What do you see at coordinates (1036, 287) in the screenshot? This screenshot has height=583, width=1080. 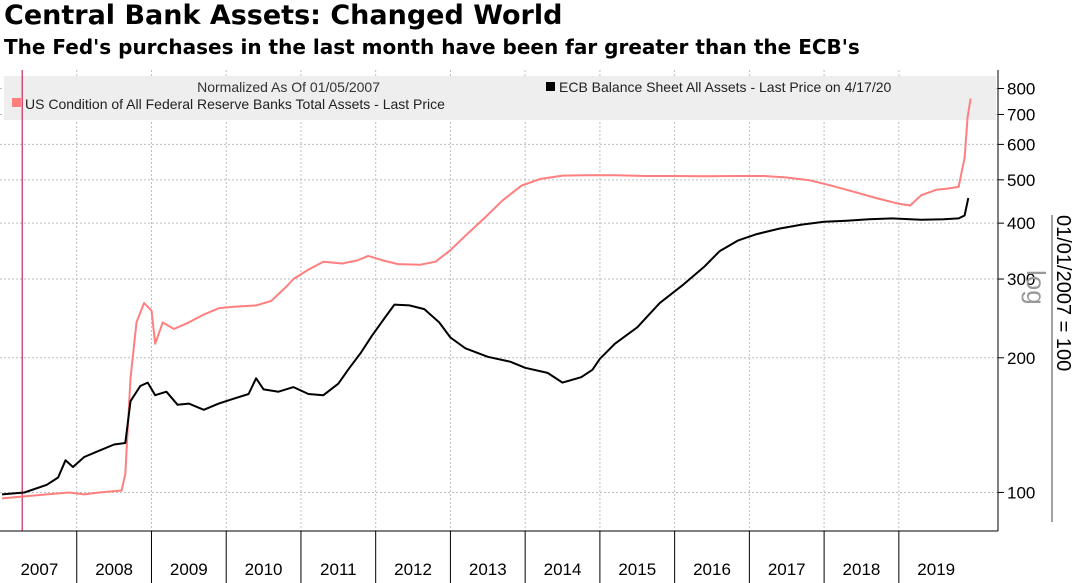 I see `log-scale-label: log` at bounding box center [1036, 287].